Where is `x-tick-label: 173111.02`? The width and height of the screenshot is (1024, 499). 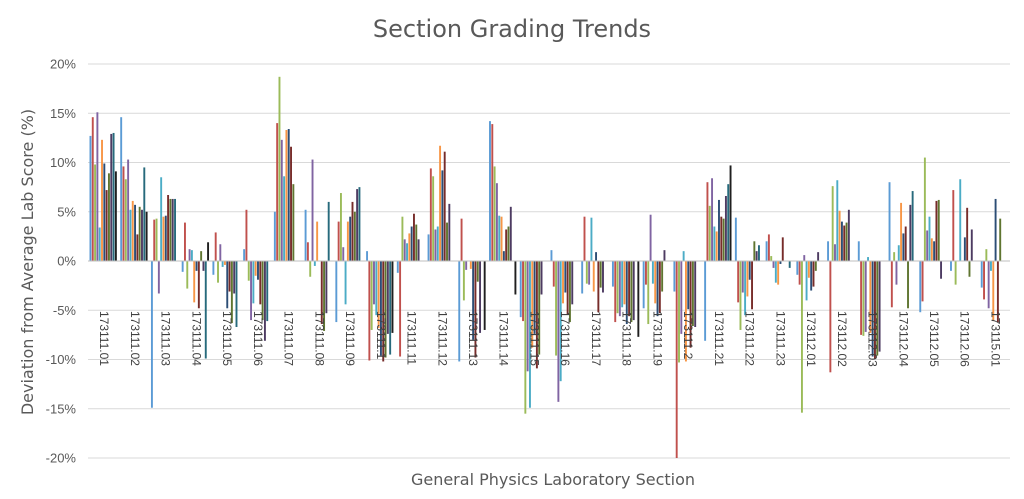 x-tick-label: 173111.02 is located at coordinates (135, 338).